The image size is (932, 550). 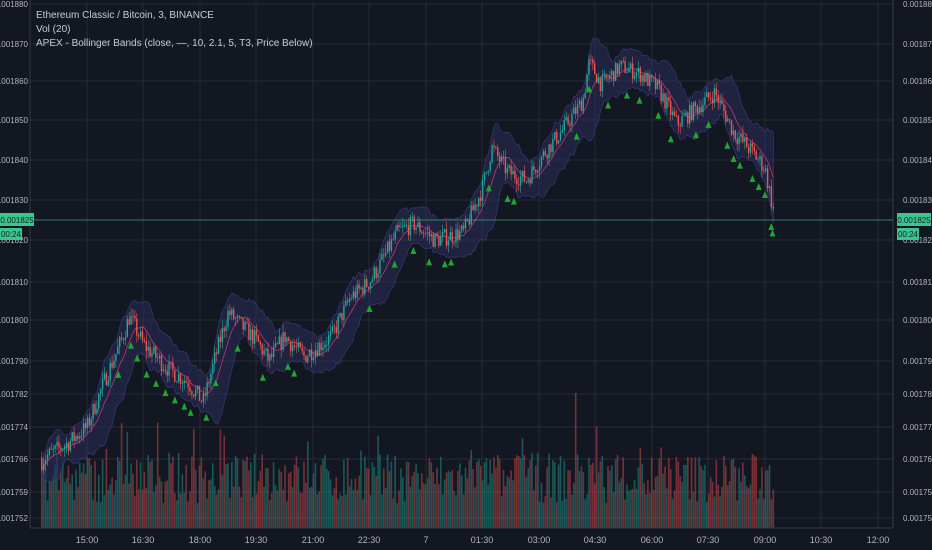 What do you see at coordinates (53, 29) in the screenshot?
I see `volume-indicator-label: Vol (20)` at bounding box center [53, 29].